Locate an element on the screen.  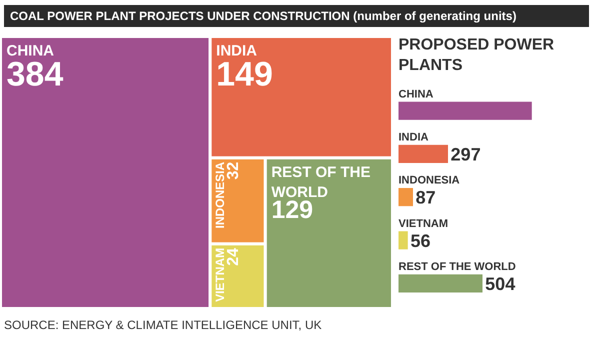
data-label: 87 is located at coordinates (426, 198).